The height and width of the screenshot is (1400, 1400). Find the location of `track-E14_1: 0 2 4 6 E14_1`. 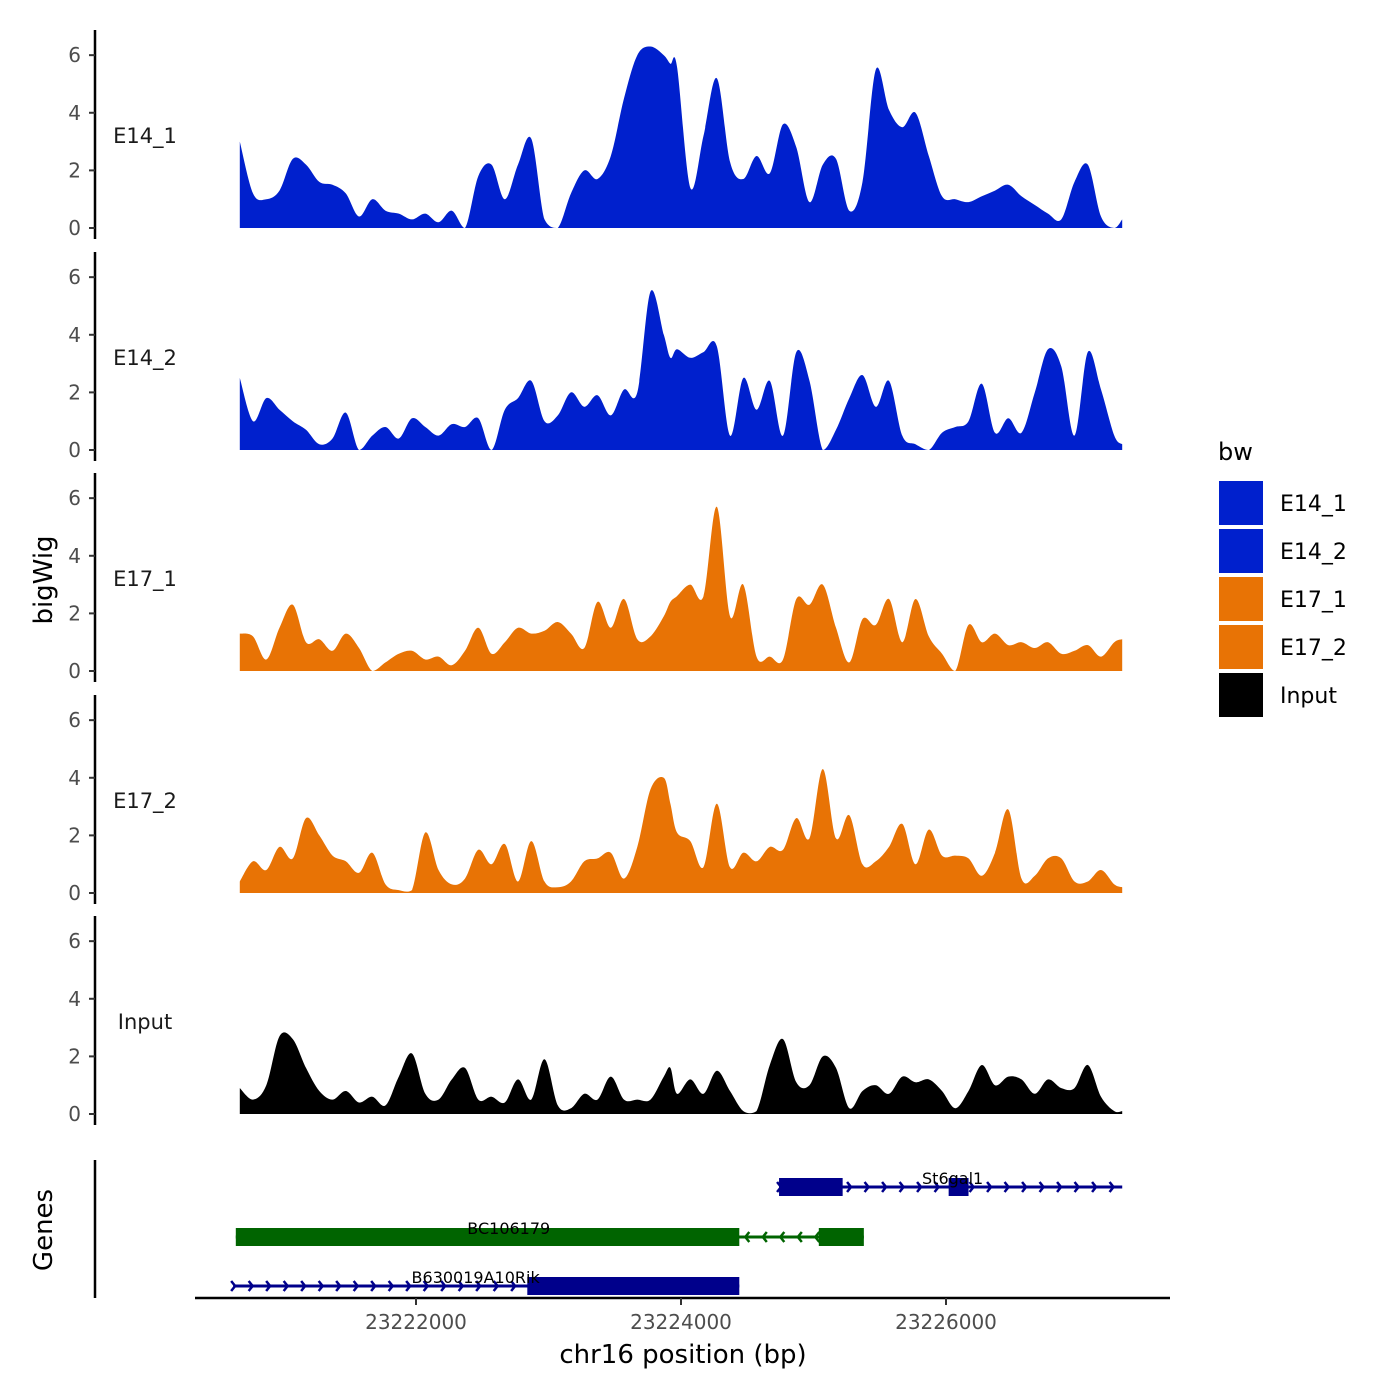

track-E14_1: 0 2 4 6 E14_1 is located at coordinates (595, 135).